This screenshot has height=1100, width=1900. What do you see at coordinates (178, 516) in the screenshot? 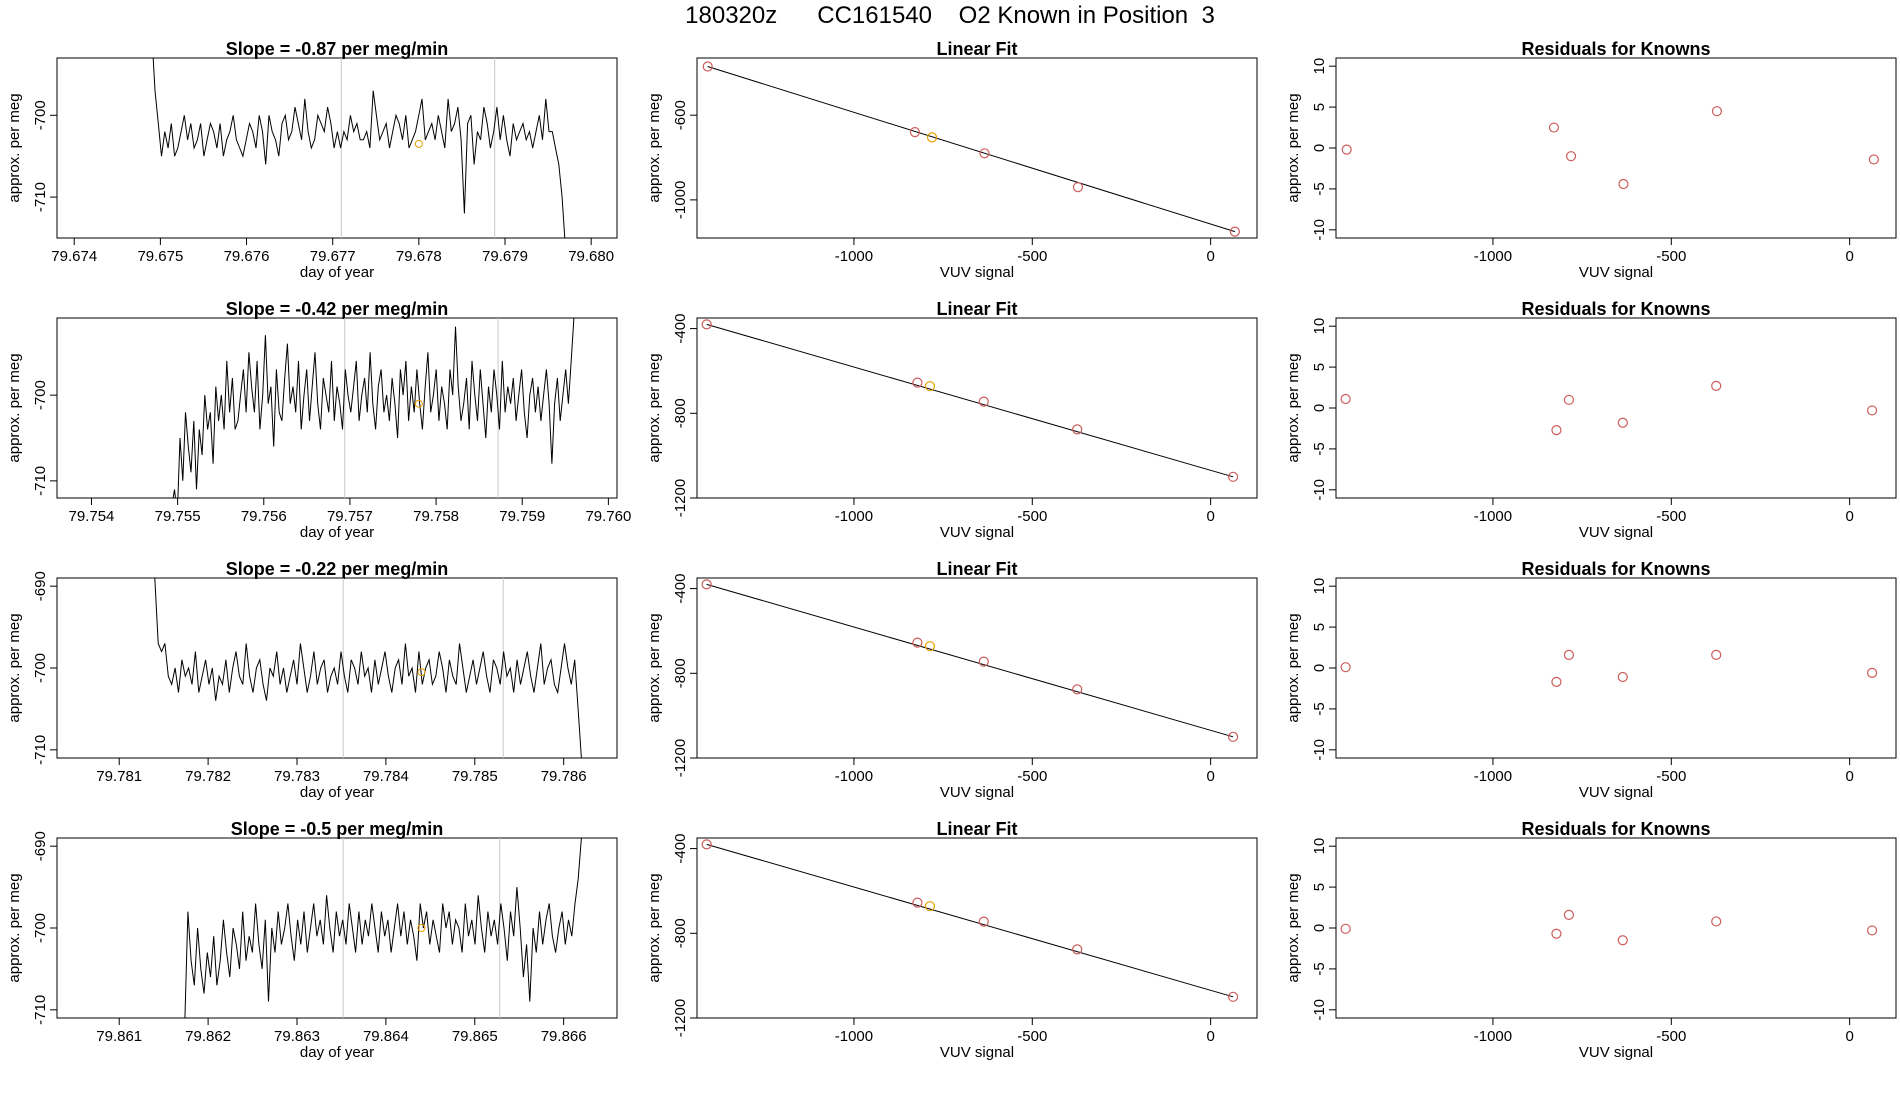
I see `x-tick-label: 79.755` at bounding box center [178, 516].